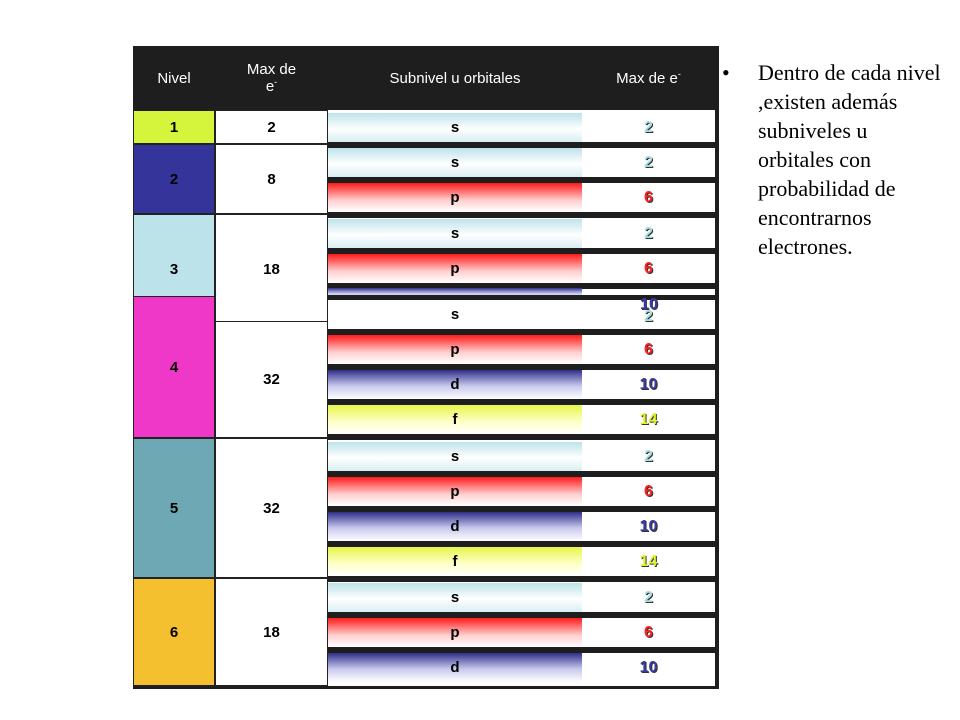  I want to click on level-cell-4: 4, so click(174, 367).